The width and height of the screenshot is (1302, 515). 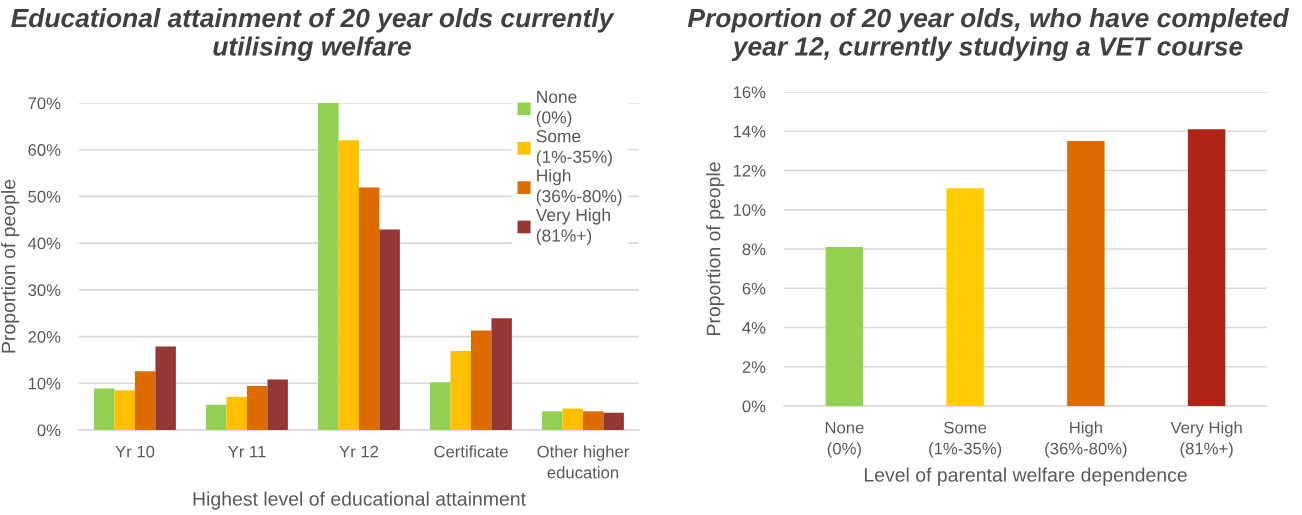 What do you see at coordinates (749, 92) in the screenshot?
I see `y-tick-label: 16%` at bounding box center [749, 92].